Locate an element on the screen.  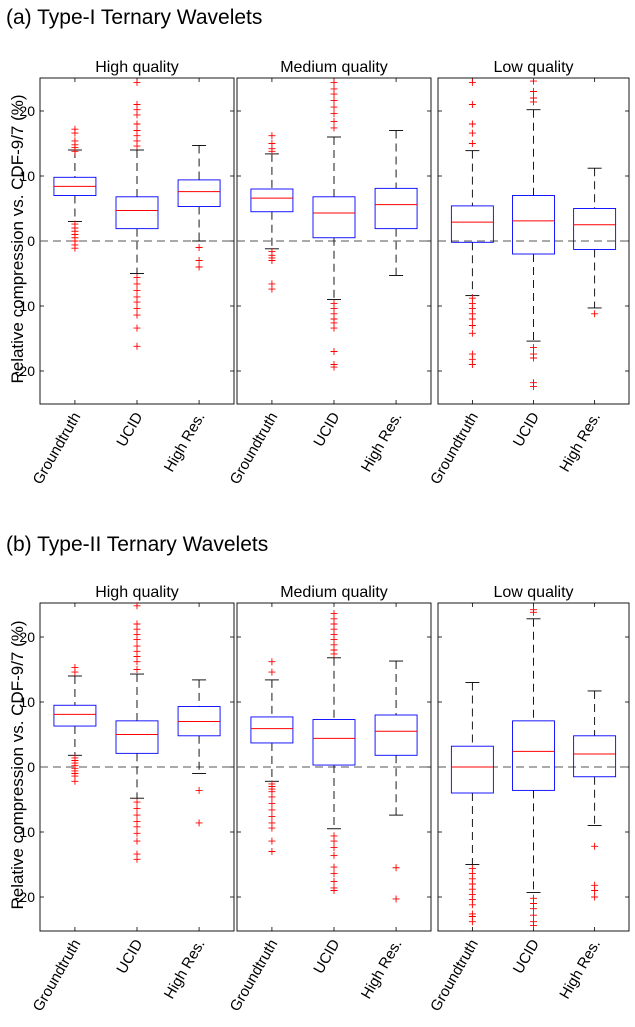
y-tick-label: 10 is located at coordinates (27, 176).